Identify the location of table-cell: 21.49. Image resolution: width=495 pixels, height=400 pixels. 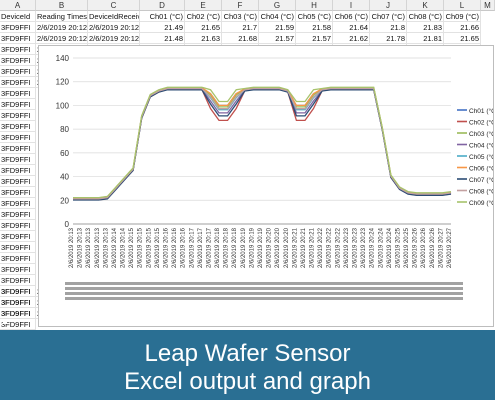
(162, 27).